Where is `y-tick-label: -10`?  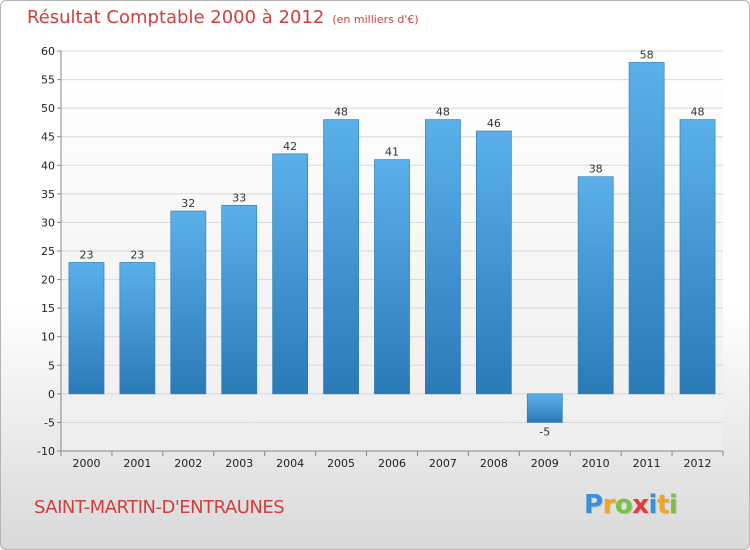
y-tick-label: -10 is located at coordinates (46, 451).